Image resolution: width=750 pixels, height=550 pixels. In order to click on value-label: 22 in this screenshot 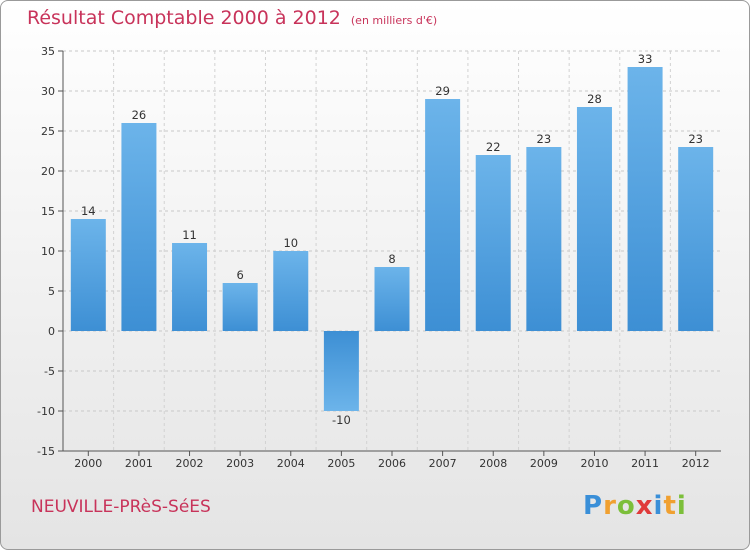, I will do `click(493, 147)`.